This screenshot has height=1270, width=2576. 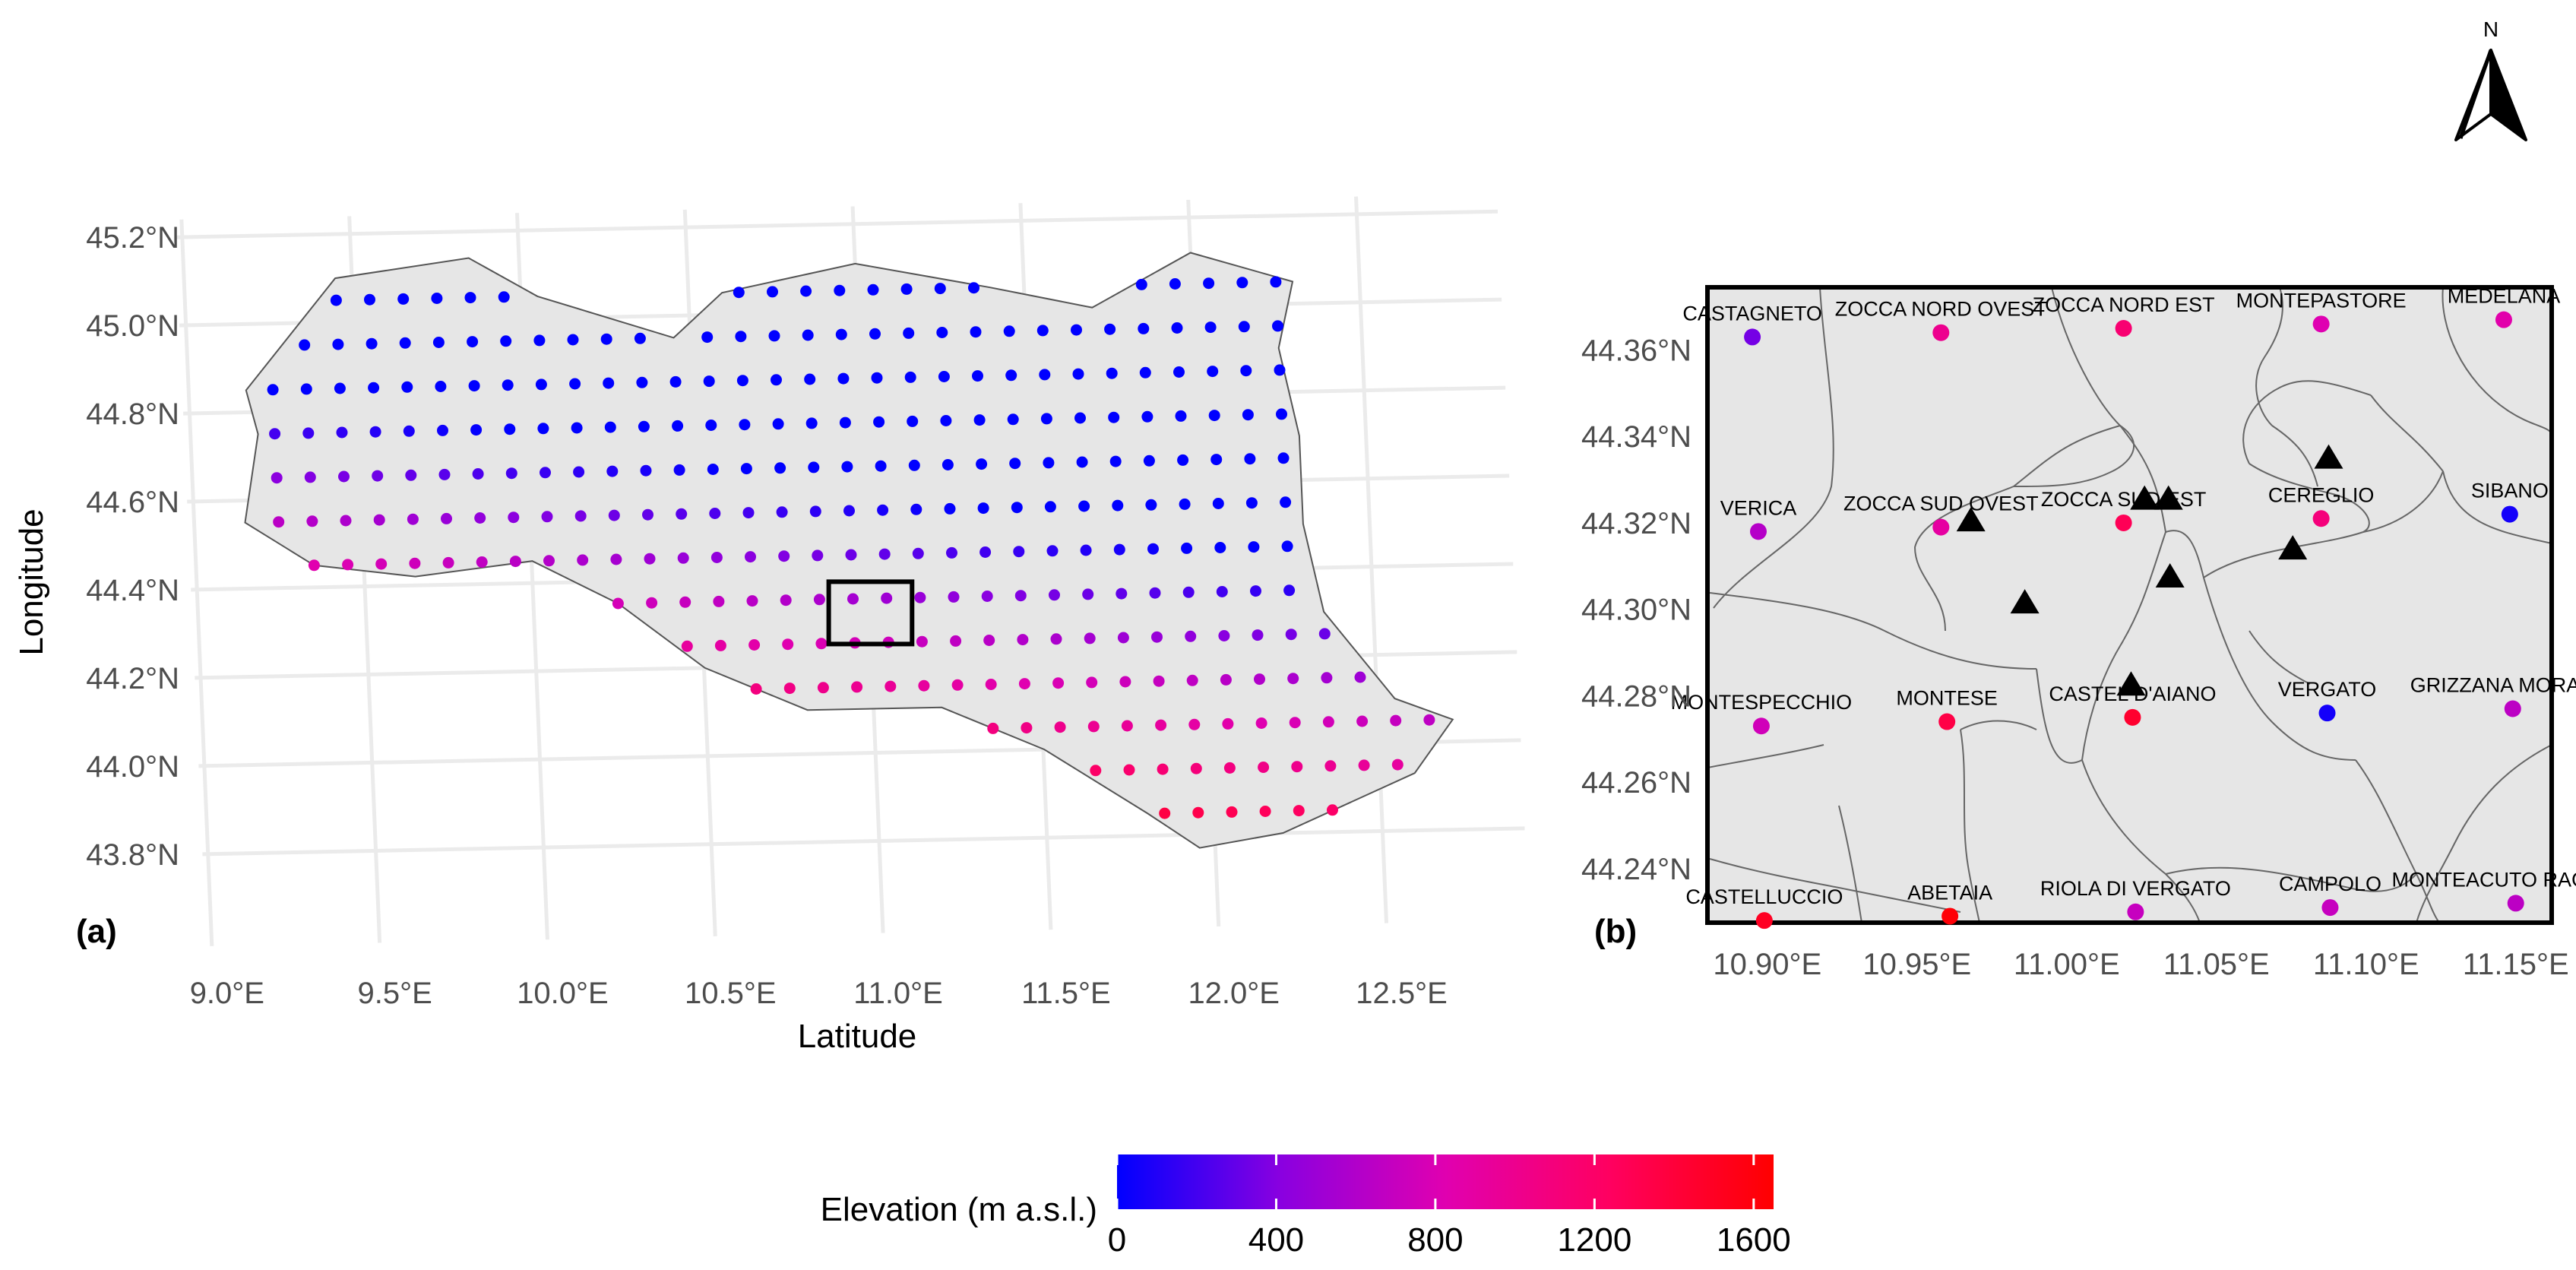 What do you see at coordinates (2490, 29) in the screenshot?
I see `north-arrow-label: N` at bounding box center [2490, 29].